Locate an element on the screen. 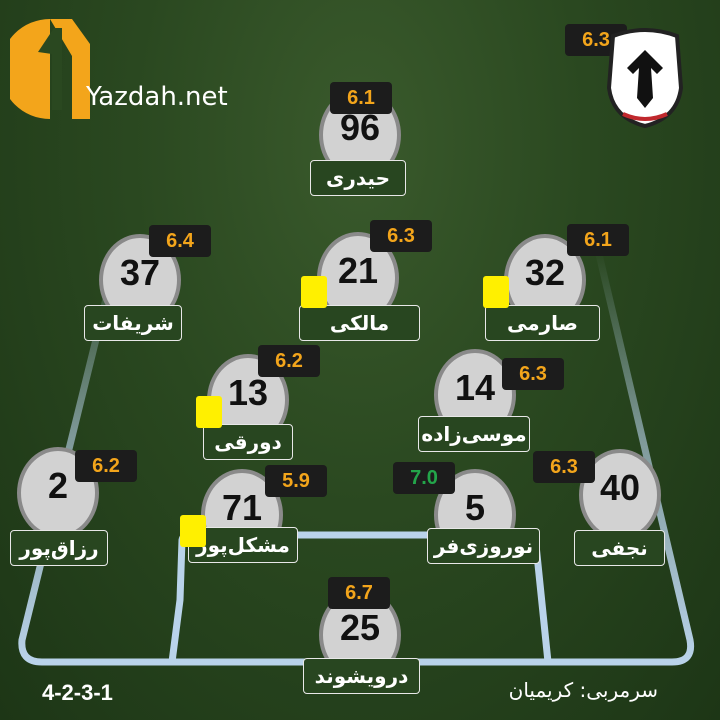 This screenshot has width=720, height=720. player-name: شریفات is located at coordinates (133, 323).